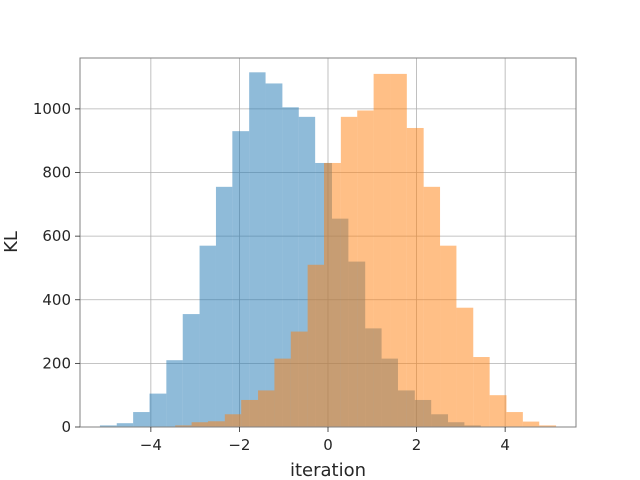 The height and width of the screenshot is (480, 640). I want to click on x-tick-label: −4, so click(151, 445).